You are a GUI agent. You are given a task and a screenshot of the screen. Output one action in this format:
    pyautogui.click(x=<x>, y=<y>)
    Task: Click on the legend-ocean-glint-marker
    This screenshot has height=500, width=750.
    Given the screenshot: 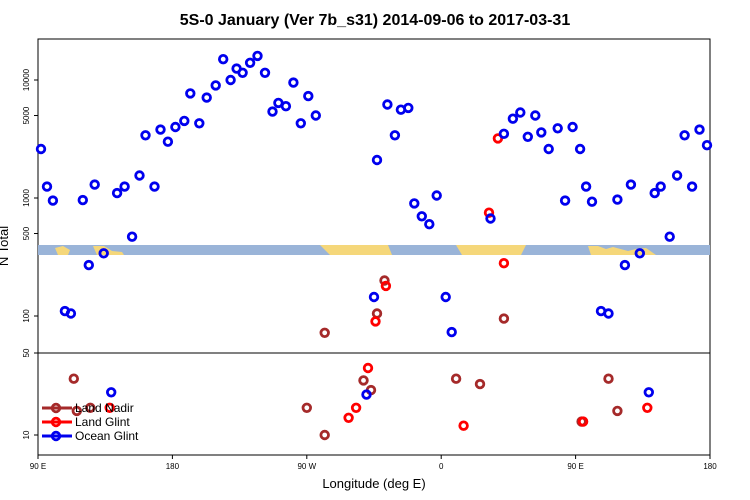 What is the action you would take?
    pyautogui.click(x=56, y=436)
    